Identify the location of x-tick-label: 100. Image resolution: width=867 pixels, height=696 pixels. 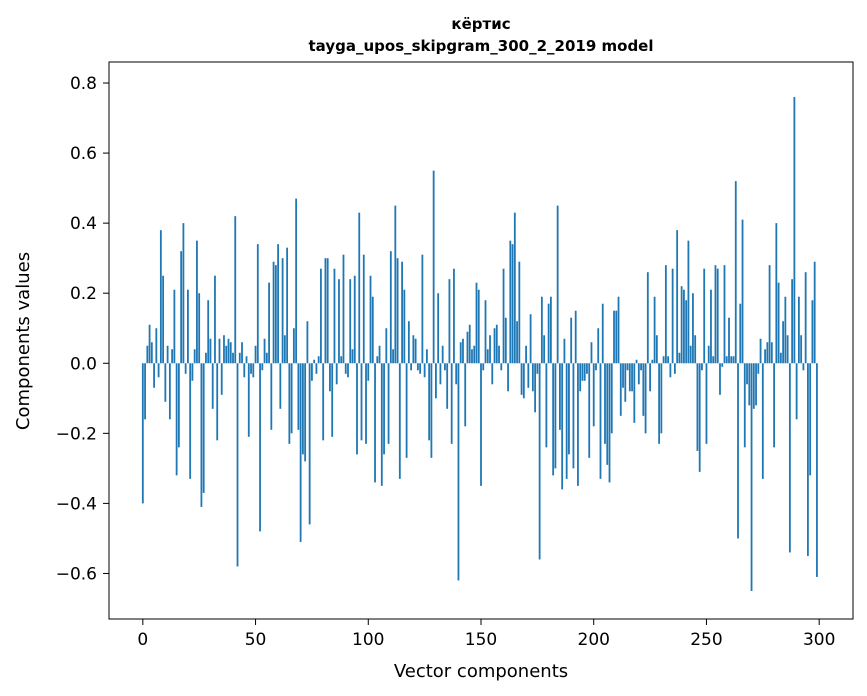
(368, 640).